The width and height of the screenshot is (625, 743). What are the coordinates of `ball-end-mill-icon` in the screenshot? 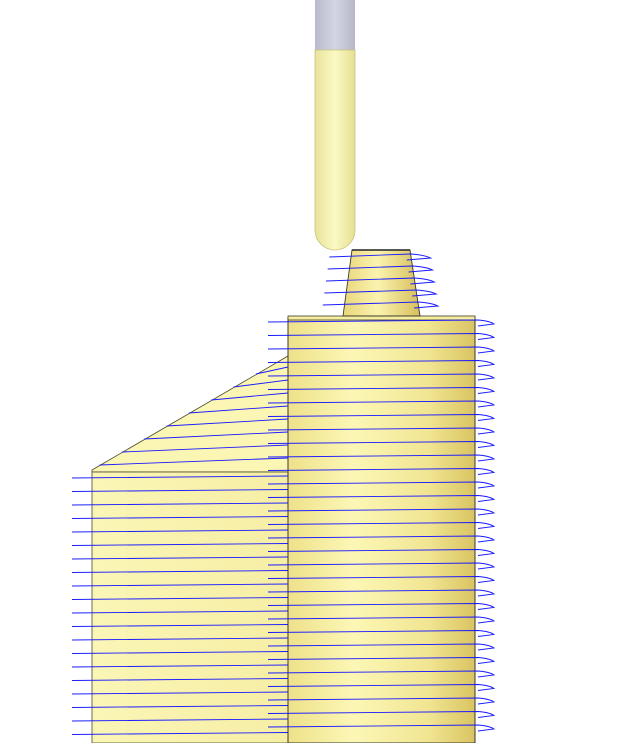 It's located at (335, 125).